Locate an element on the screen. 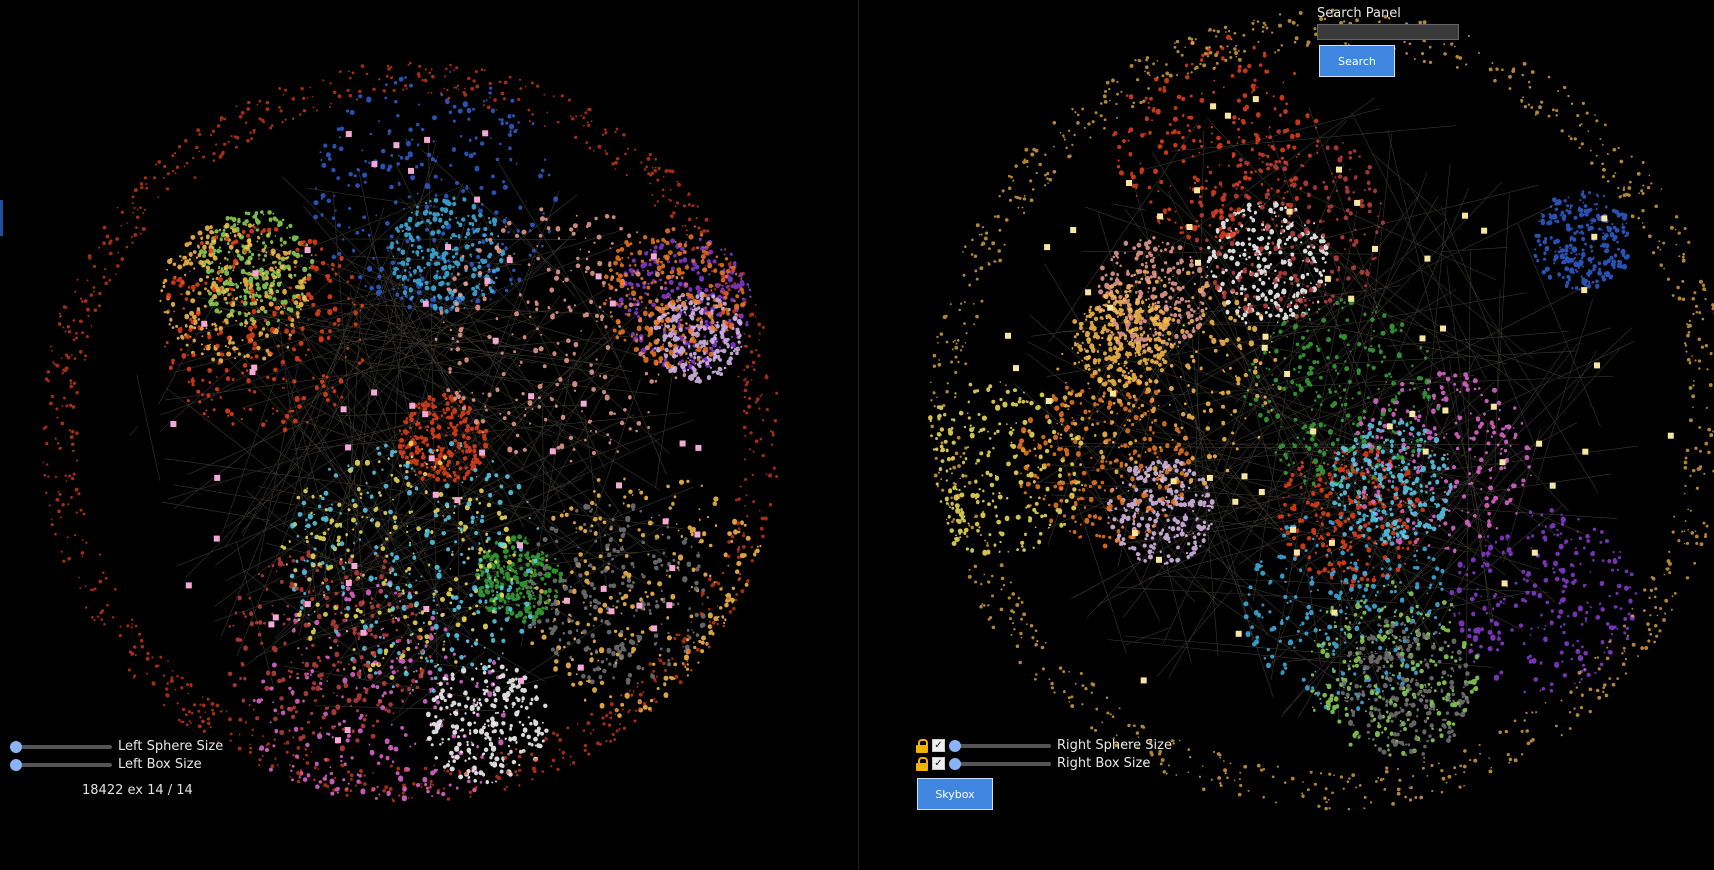 The image size is (1714, 870). search-input is located at coordinates (1388, 32).